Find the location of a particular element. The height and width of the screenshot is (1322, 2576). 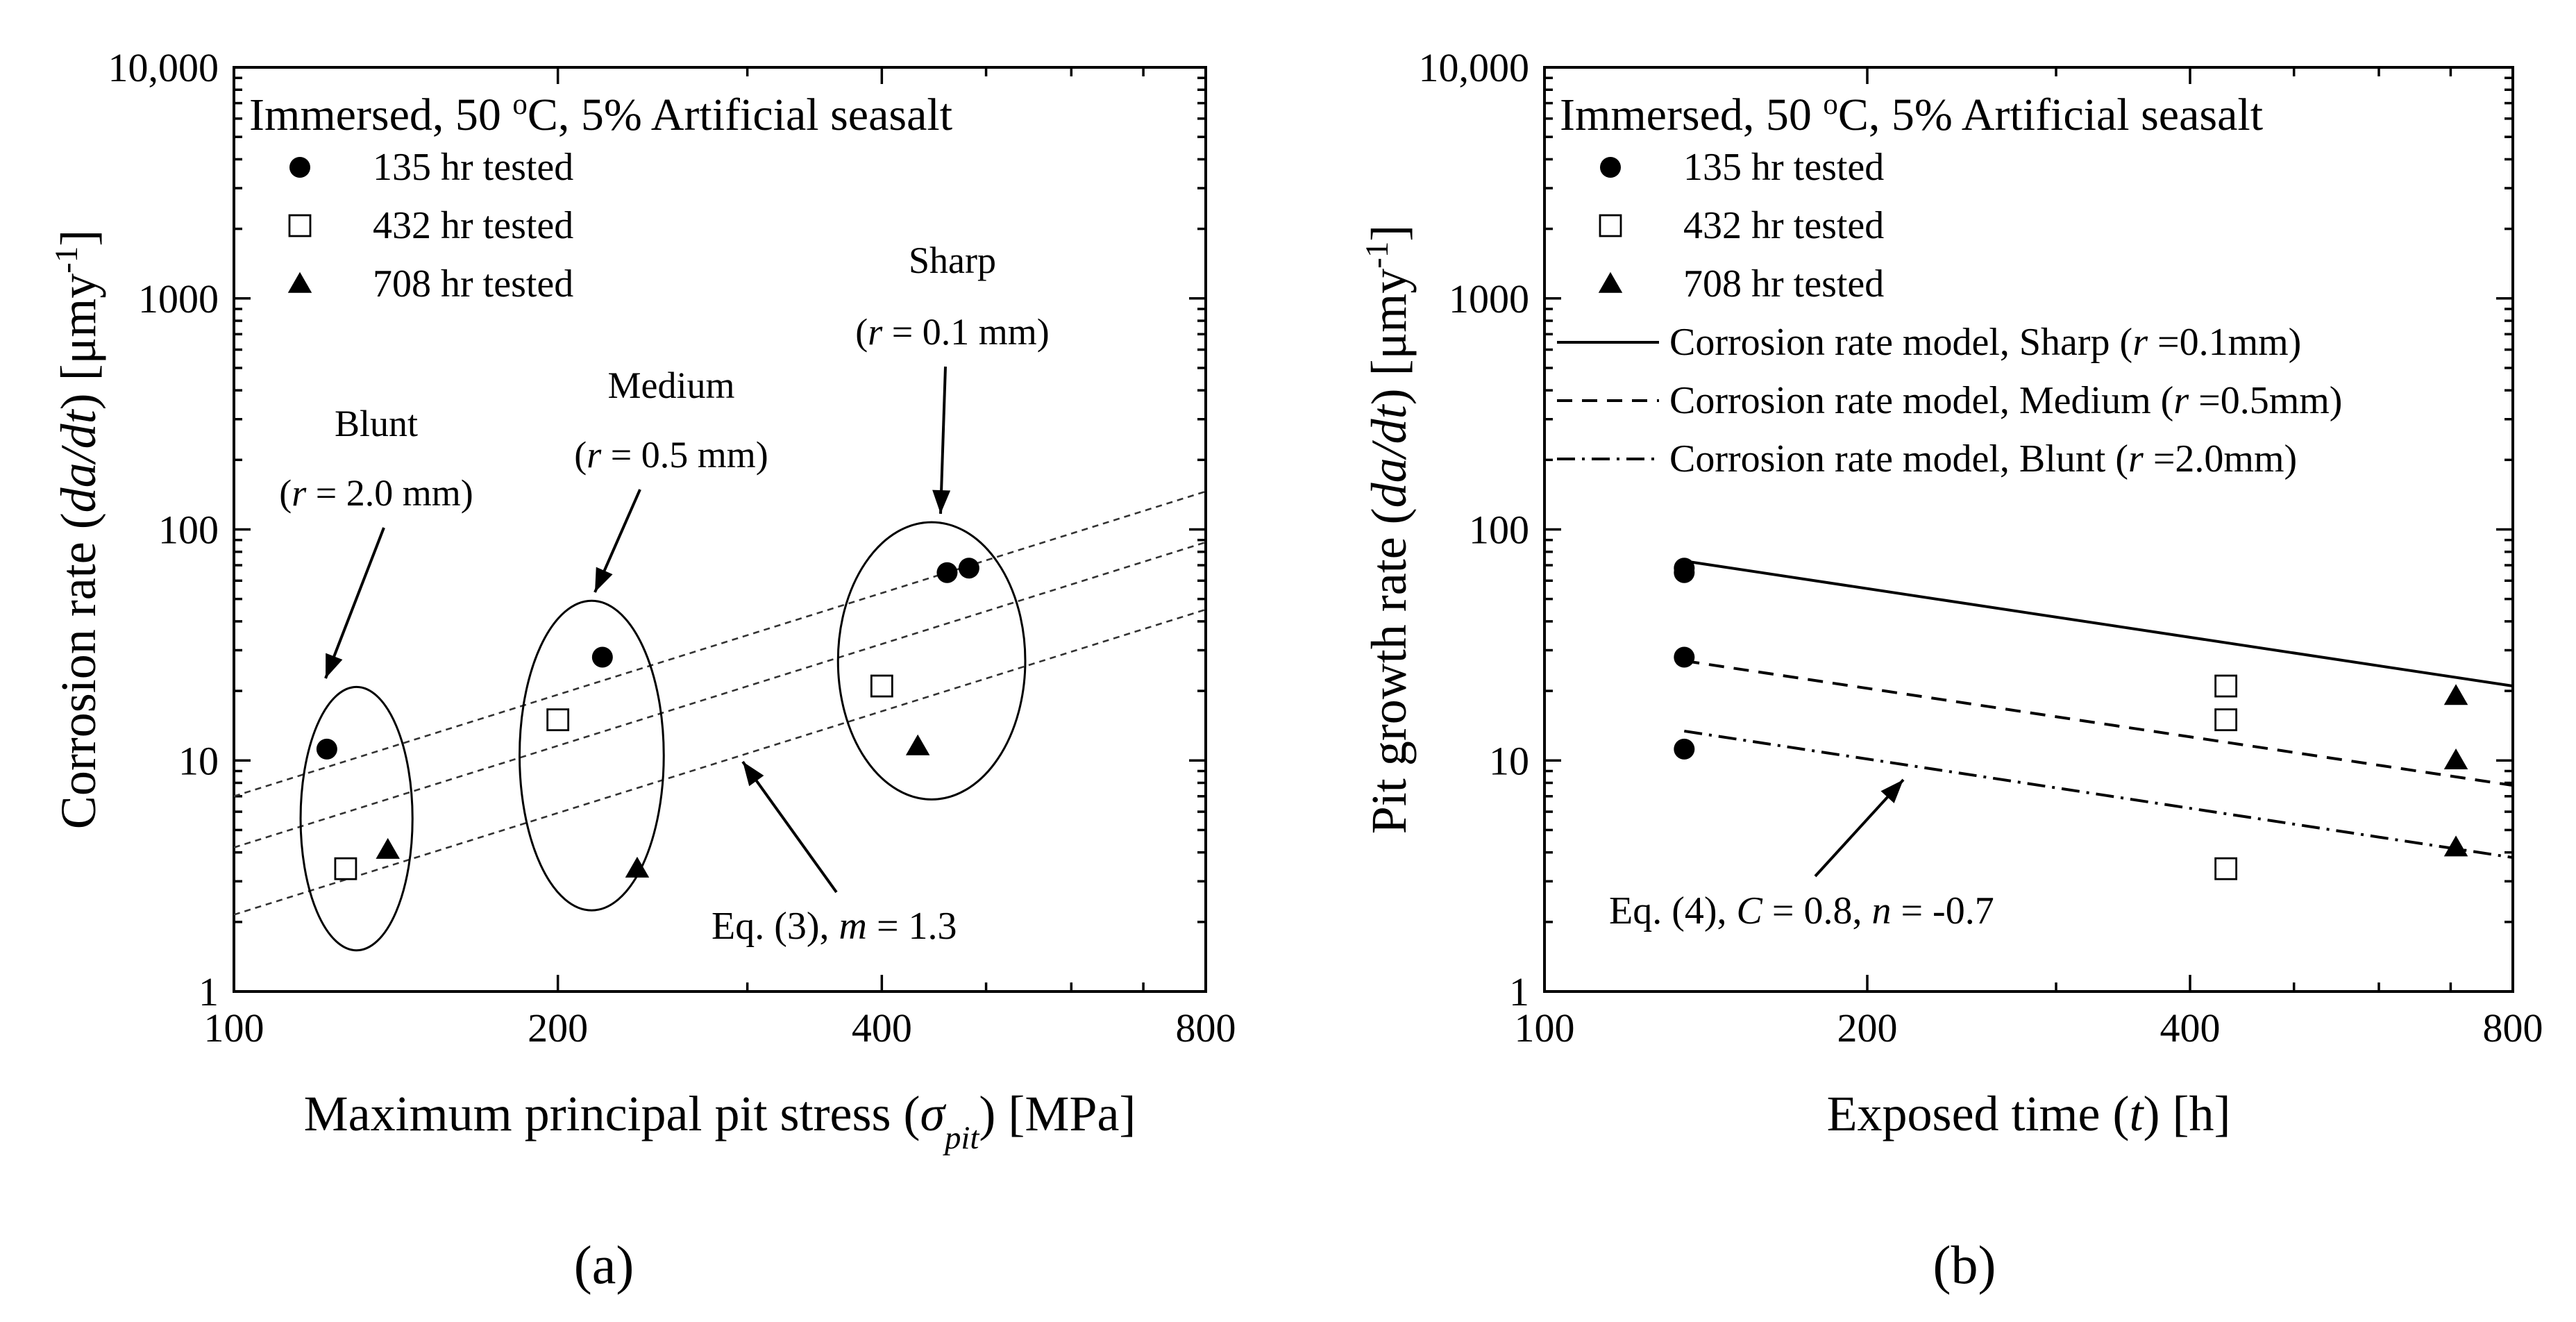

x-axis-label-part: t is located at coordinates (2136, 1113).